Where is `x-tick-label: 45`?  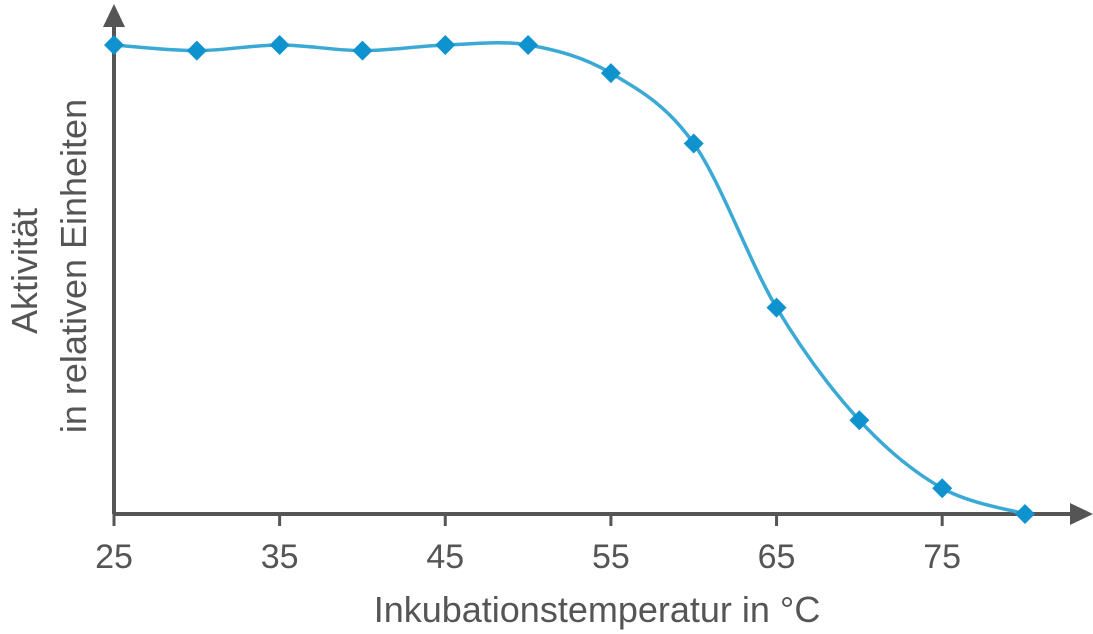 x-tick-label: 45 is located at coordinates (445, 557).